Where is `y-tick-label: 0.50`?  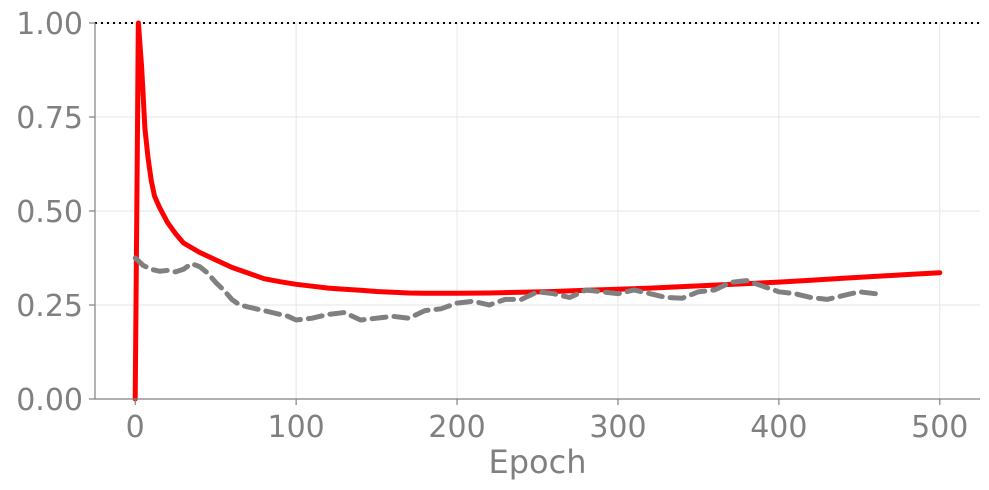 y-tick-label: 0.50 is located at coordinates (49, 212).